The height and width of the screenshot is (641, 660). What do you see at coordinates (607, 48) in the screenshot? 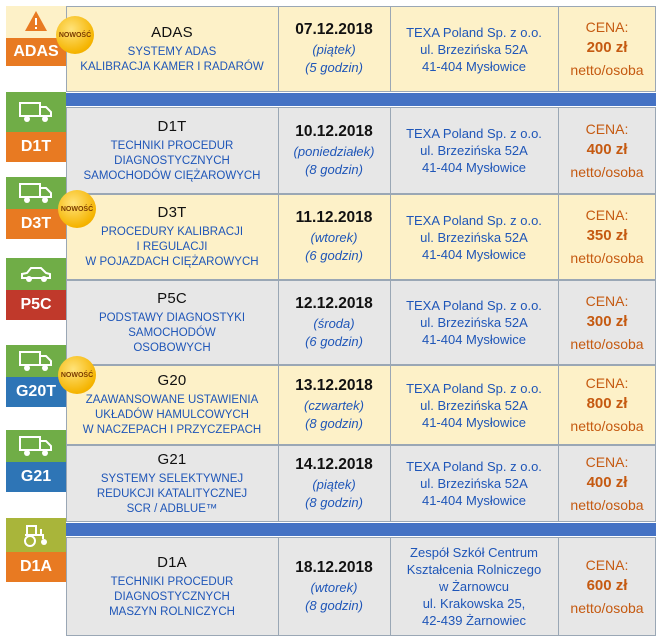
I see `course-price: CENA: 200 zł netto/osoba` at bounding box center [607, 48].